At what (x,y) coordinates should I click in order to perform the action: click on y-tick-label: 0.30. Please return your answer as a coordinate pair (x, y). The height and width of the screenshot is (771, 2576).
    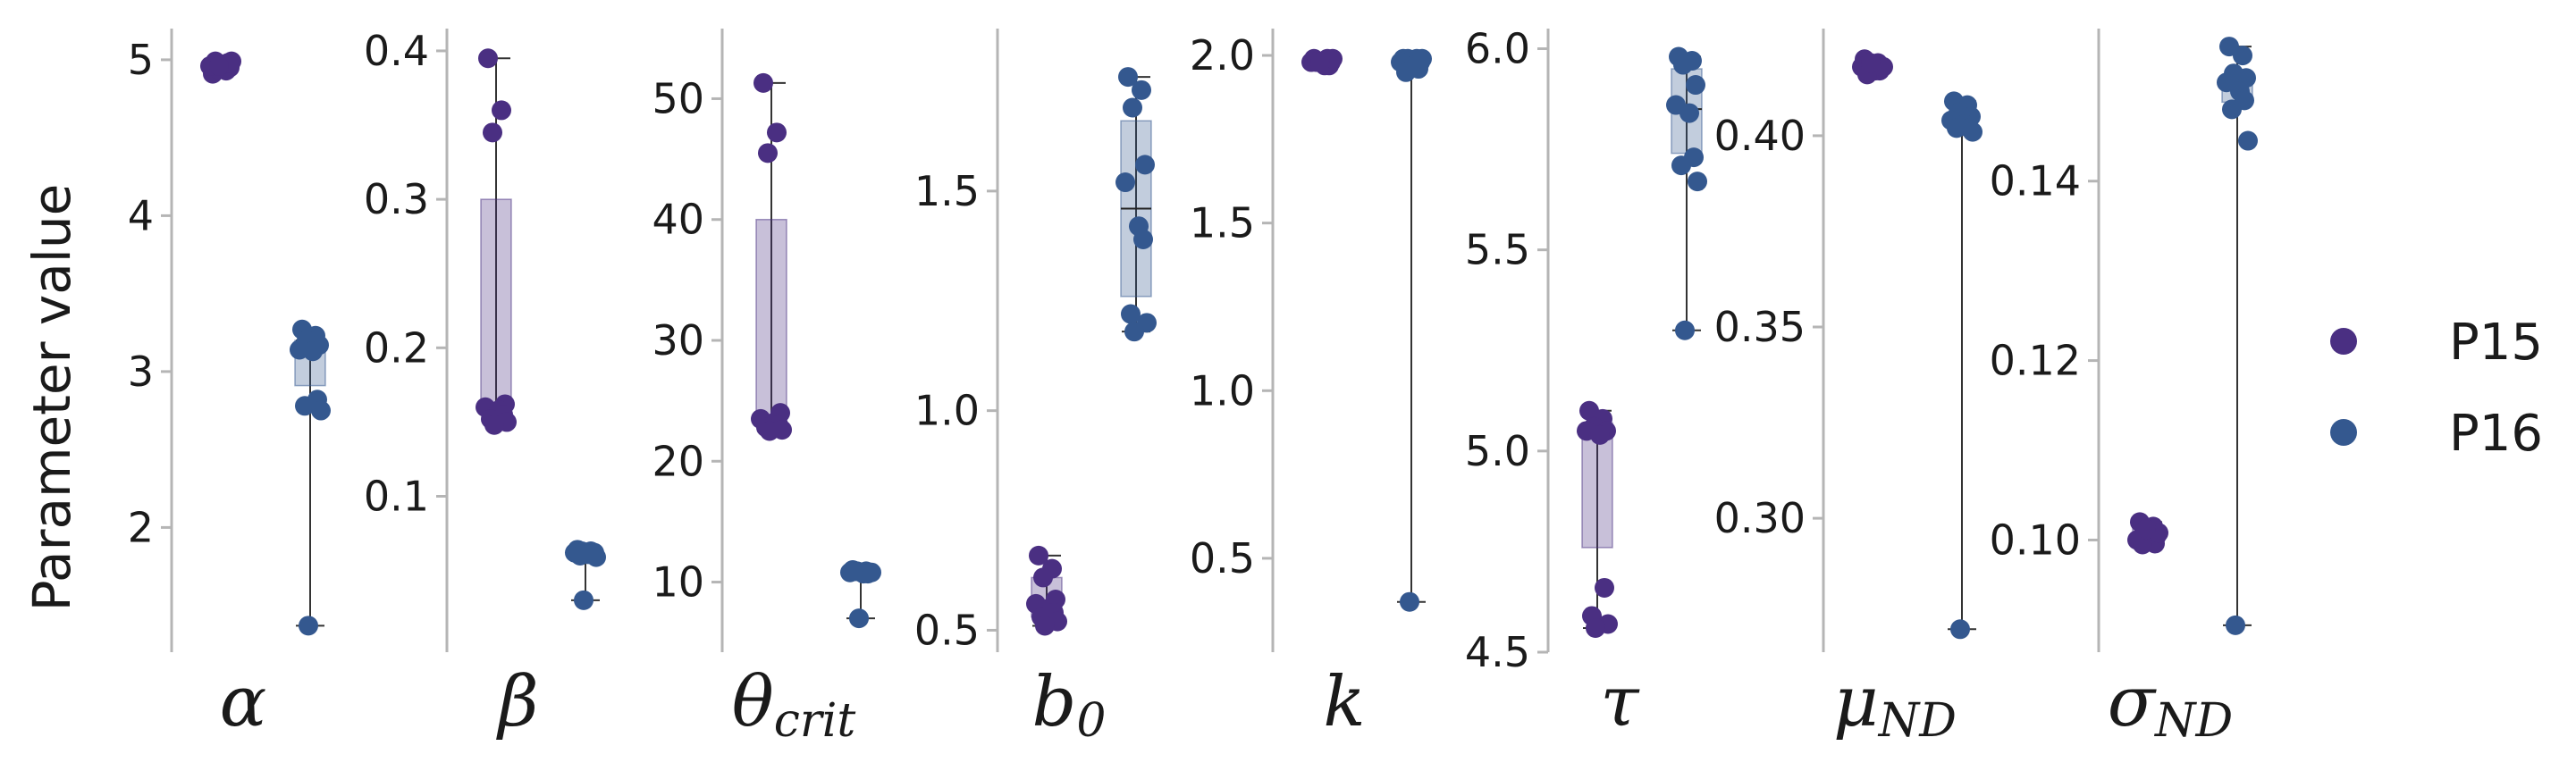
    Looking at the image, I should click on (1760, 518).